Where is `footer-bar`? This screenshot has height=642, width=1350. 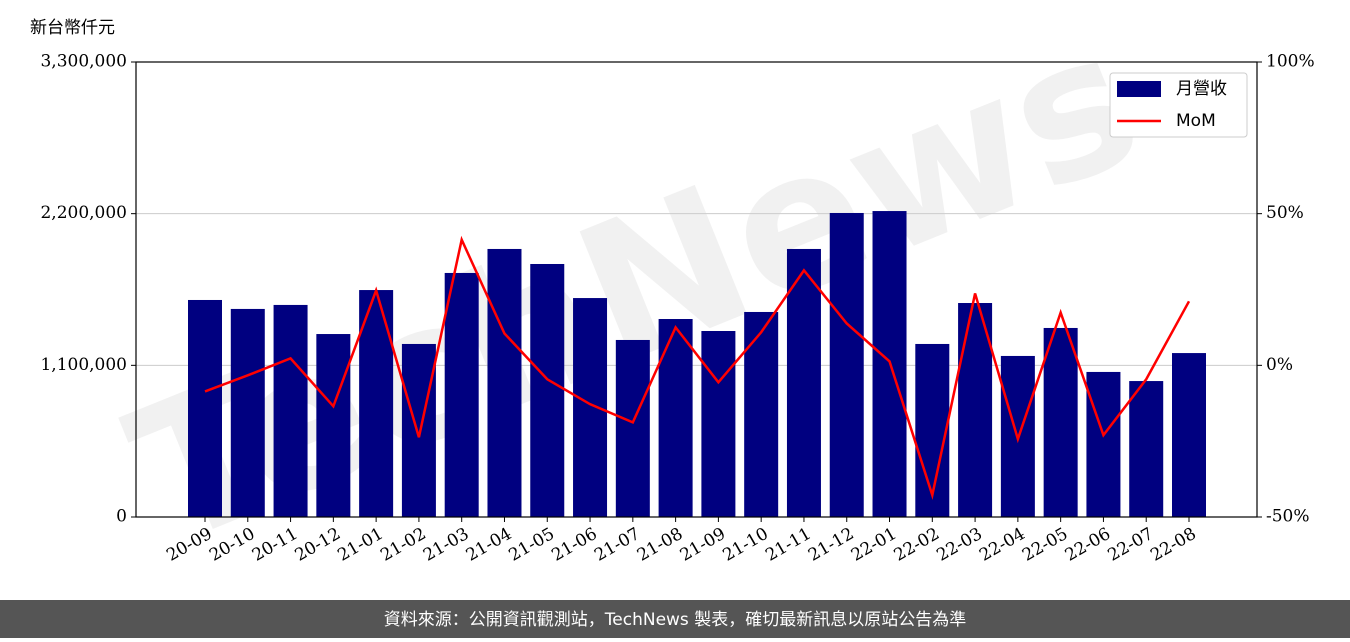 footer-bar is located at coordinates (675, 619).